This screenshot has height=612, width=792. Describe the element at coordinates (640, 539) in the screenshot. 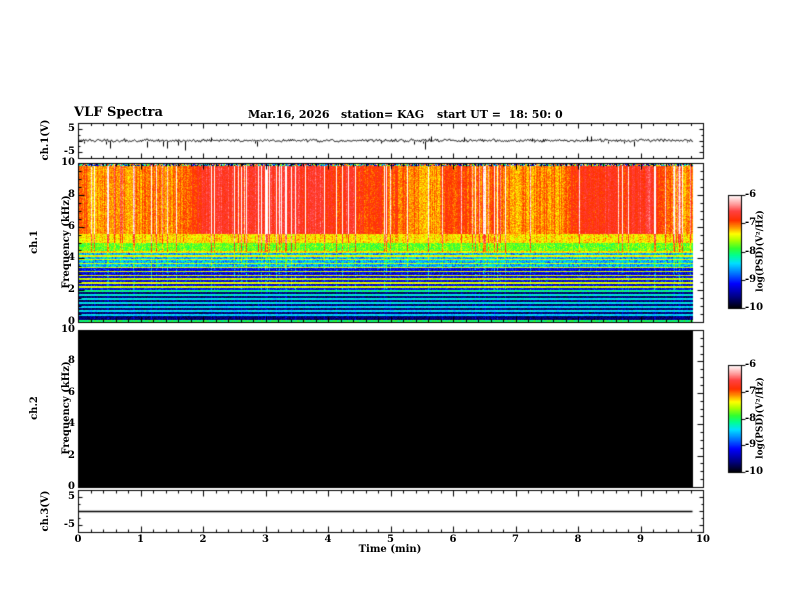

I see `x-tick-label: 9` at that location.